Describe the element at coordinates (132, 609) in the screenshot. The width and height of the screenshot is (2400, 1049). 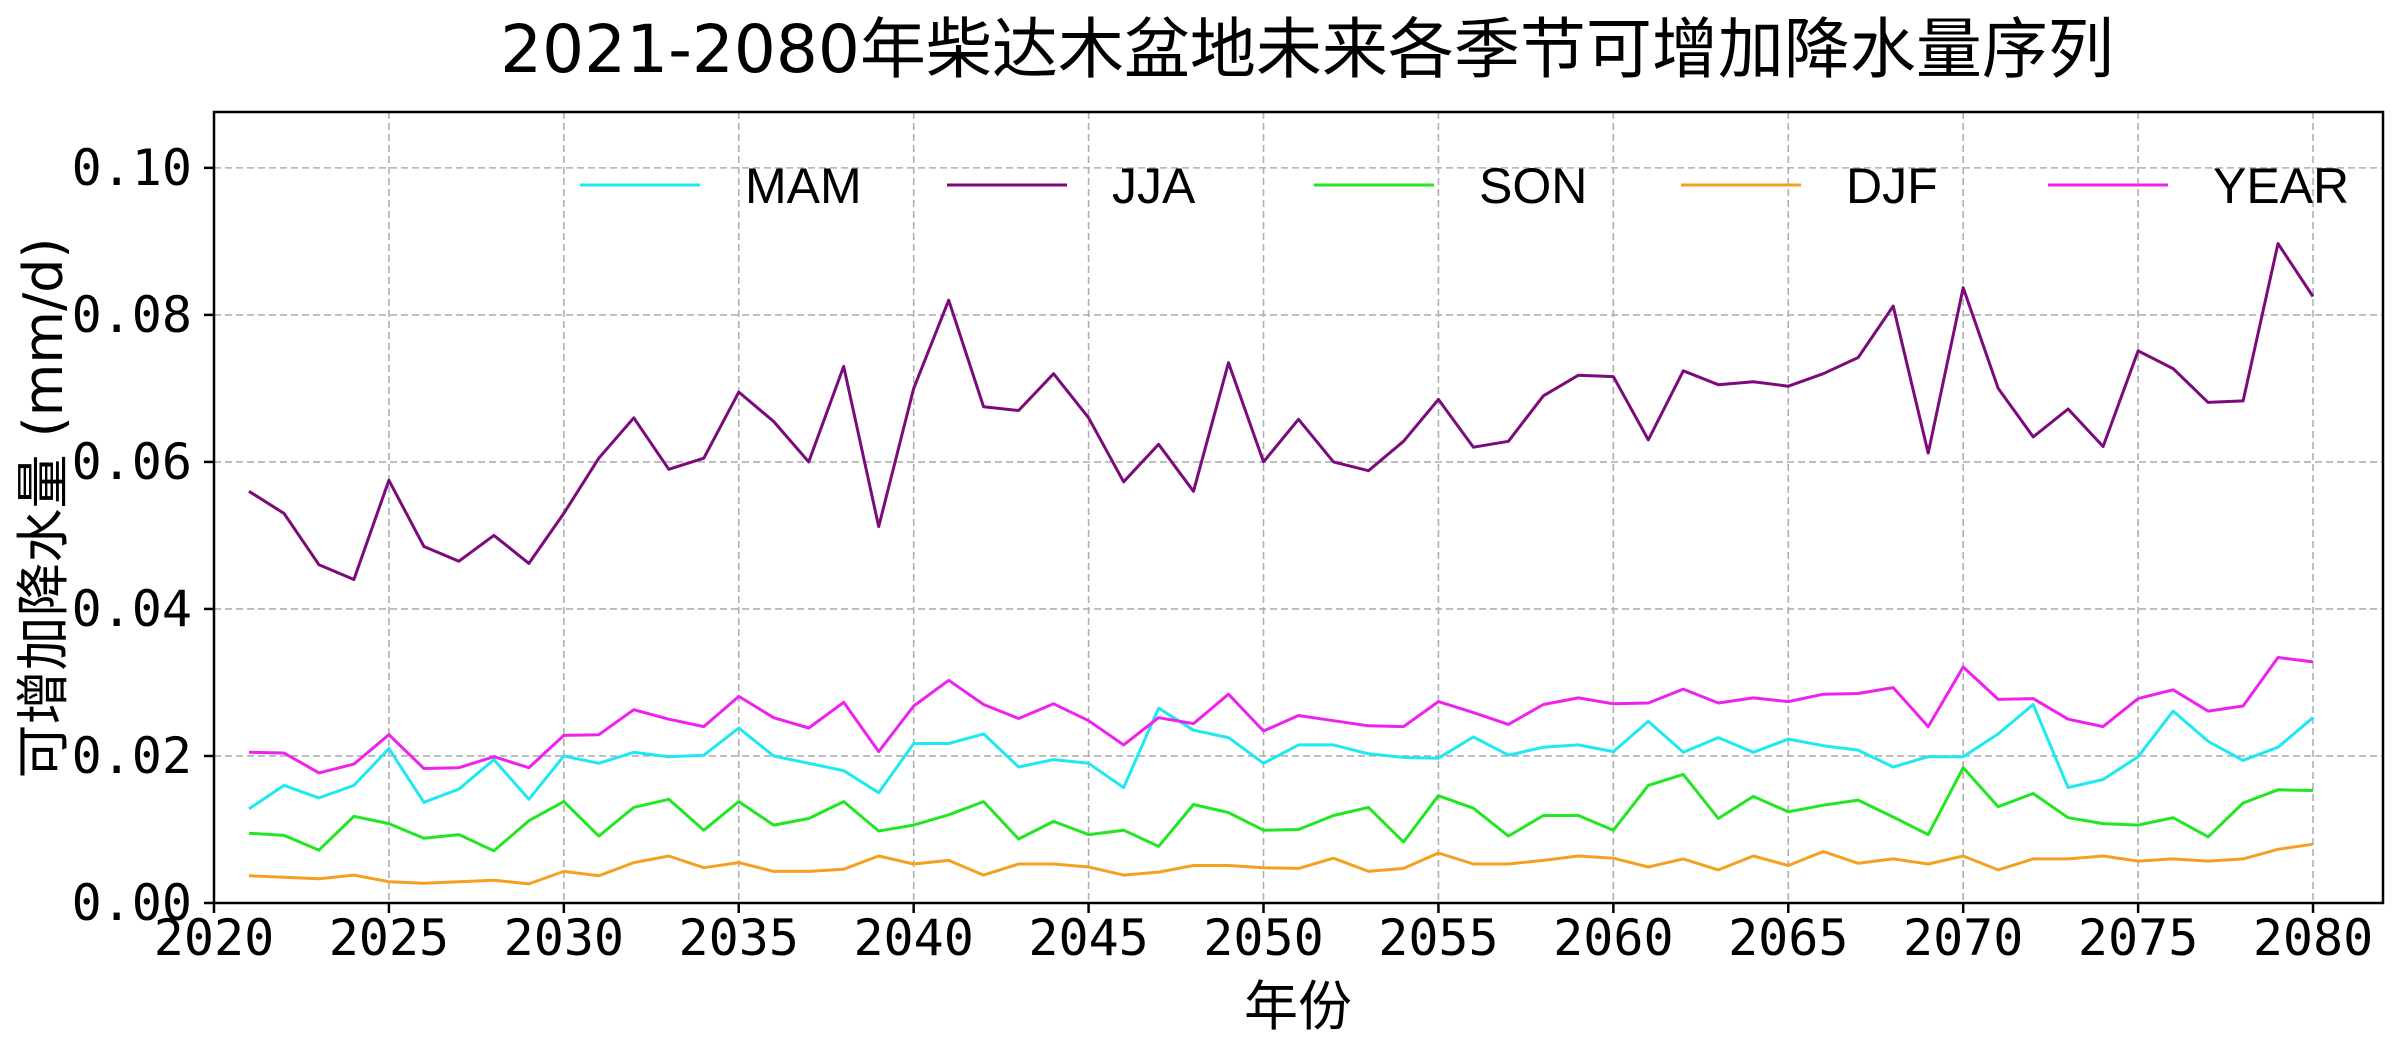
I see `y-tick-label: 0.04` at that location.